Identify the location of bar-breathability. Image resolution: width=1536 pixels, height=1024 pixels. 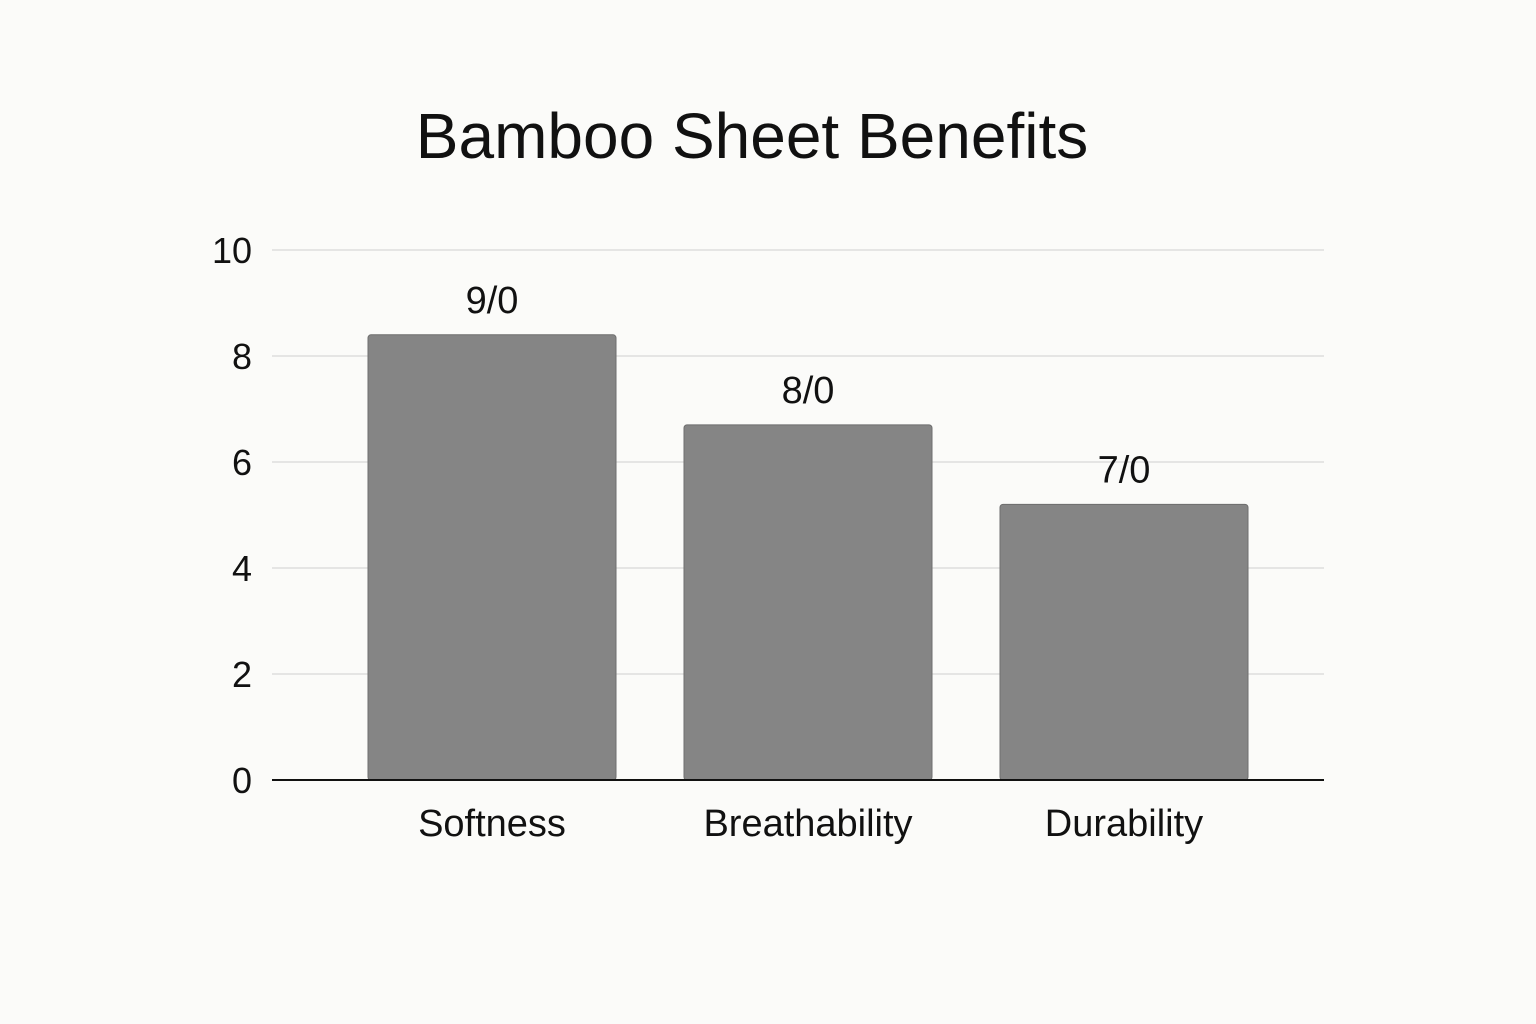
(808, 602).